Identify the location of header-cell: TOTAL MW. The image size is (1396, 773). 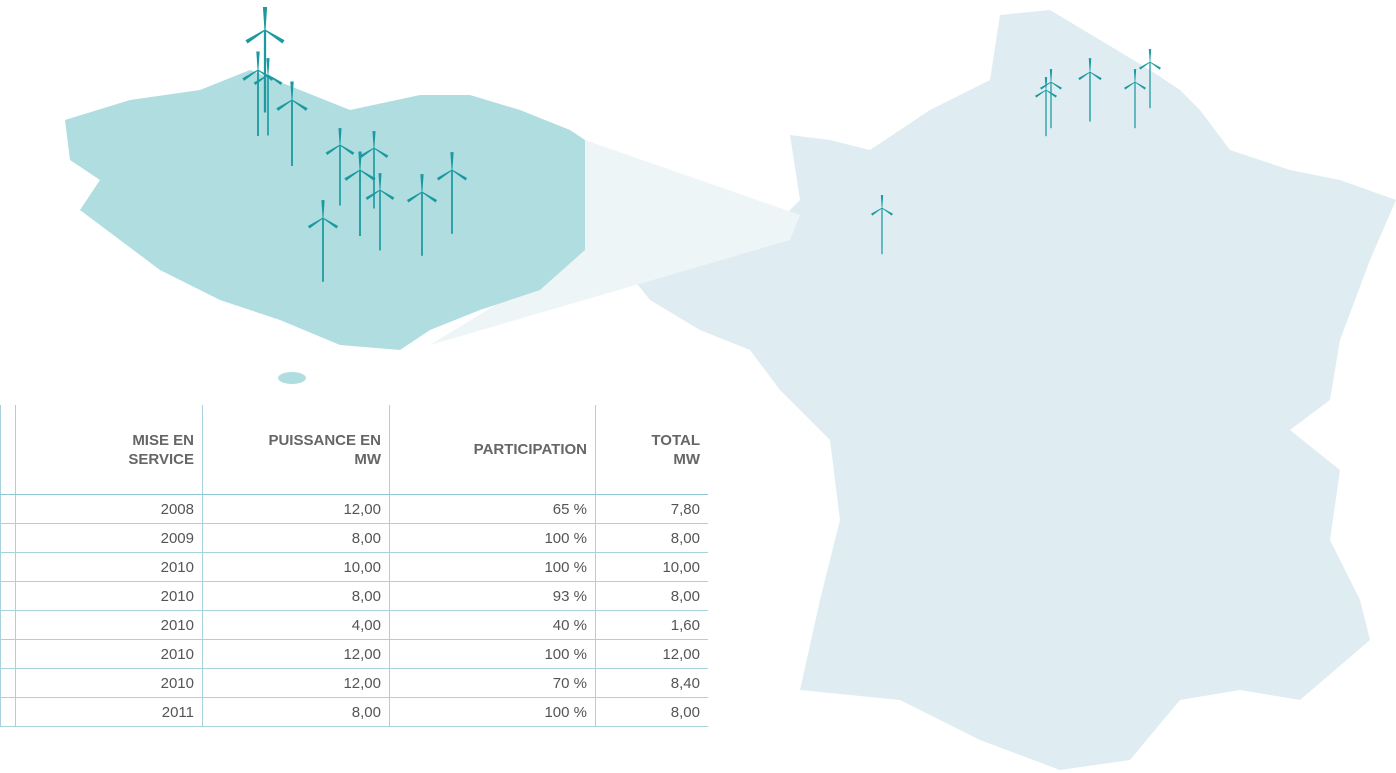
(651, 450).